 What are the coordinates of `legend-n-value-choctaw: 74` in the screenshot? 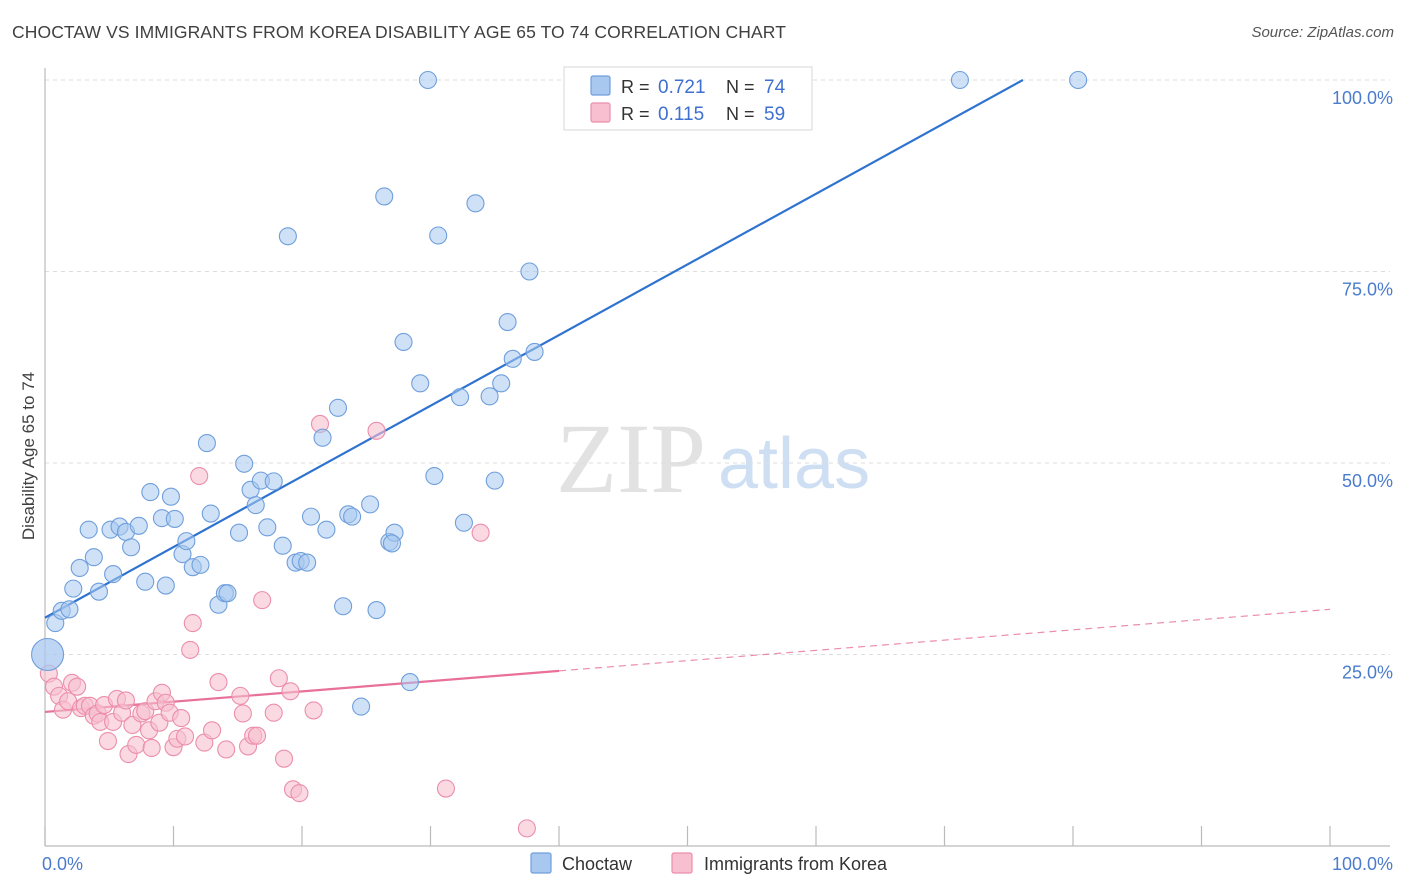 It's located at (775, 87).